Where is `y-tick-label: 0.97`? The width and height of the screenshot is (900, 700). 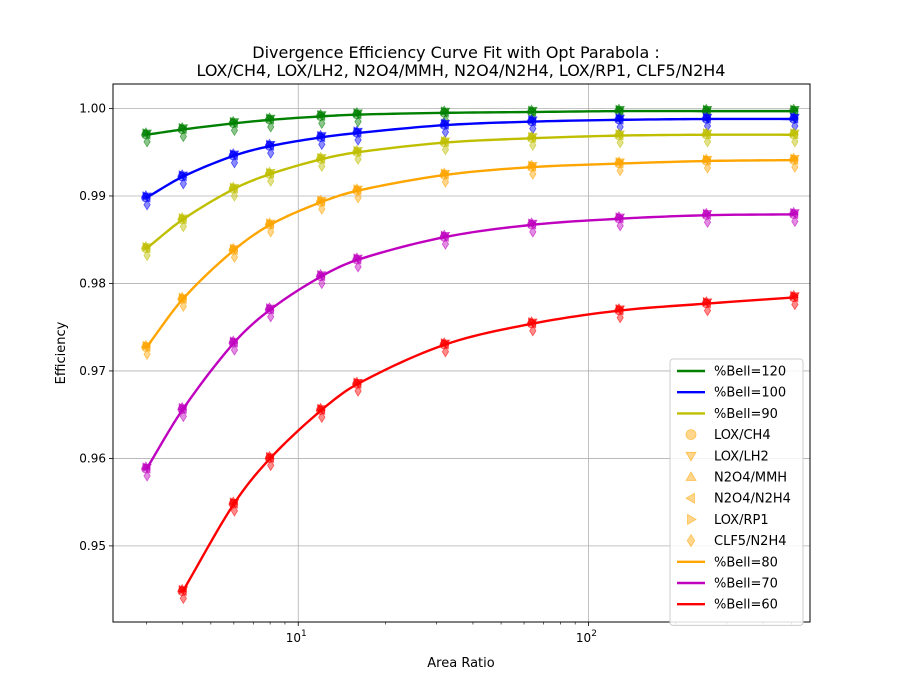
y-tick-label: 0.97 is located at coordinates (92, 371).